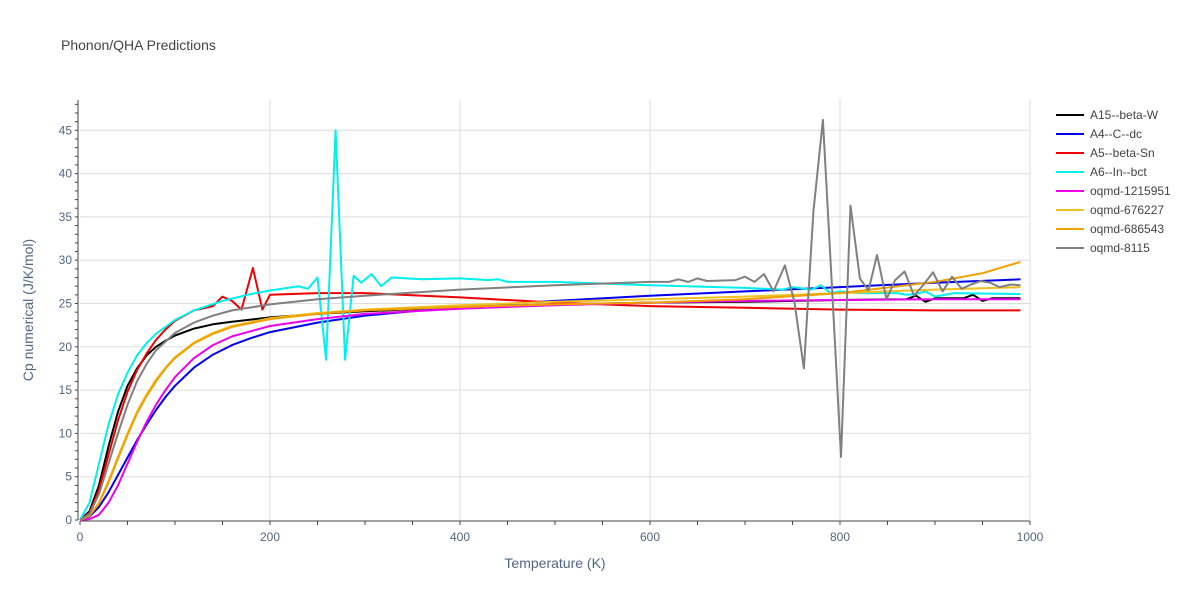 Image resolution: width=1200 pixels, height=600 pixels. Describe the element at coordinates (66, 390) in the screenshot. I see `y-tick-label: 15` at that location.